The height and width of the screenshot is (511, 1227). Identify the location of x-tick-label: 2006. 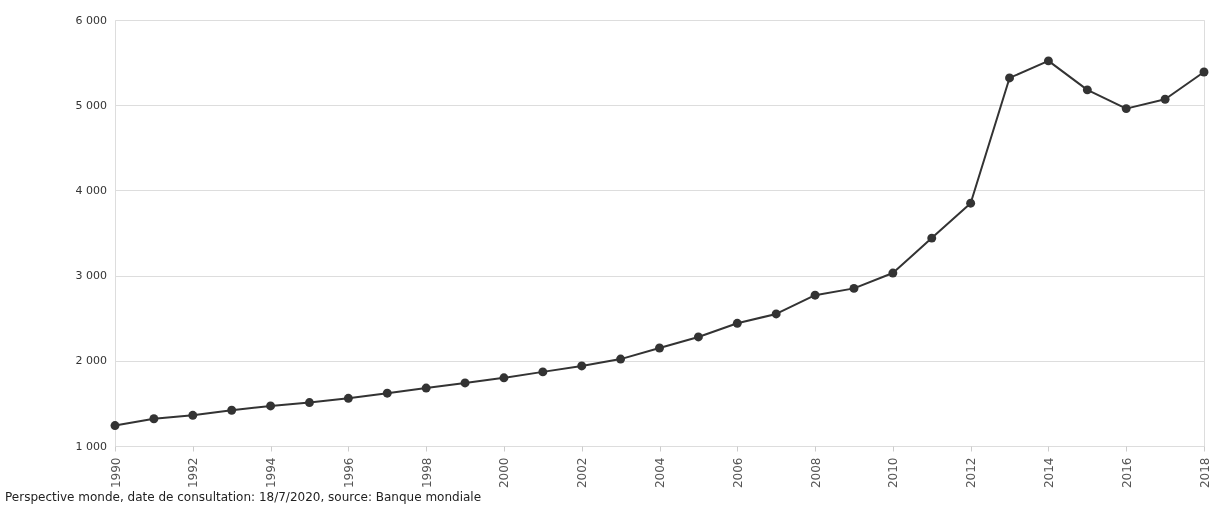
(737, 473).